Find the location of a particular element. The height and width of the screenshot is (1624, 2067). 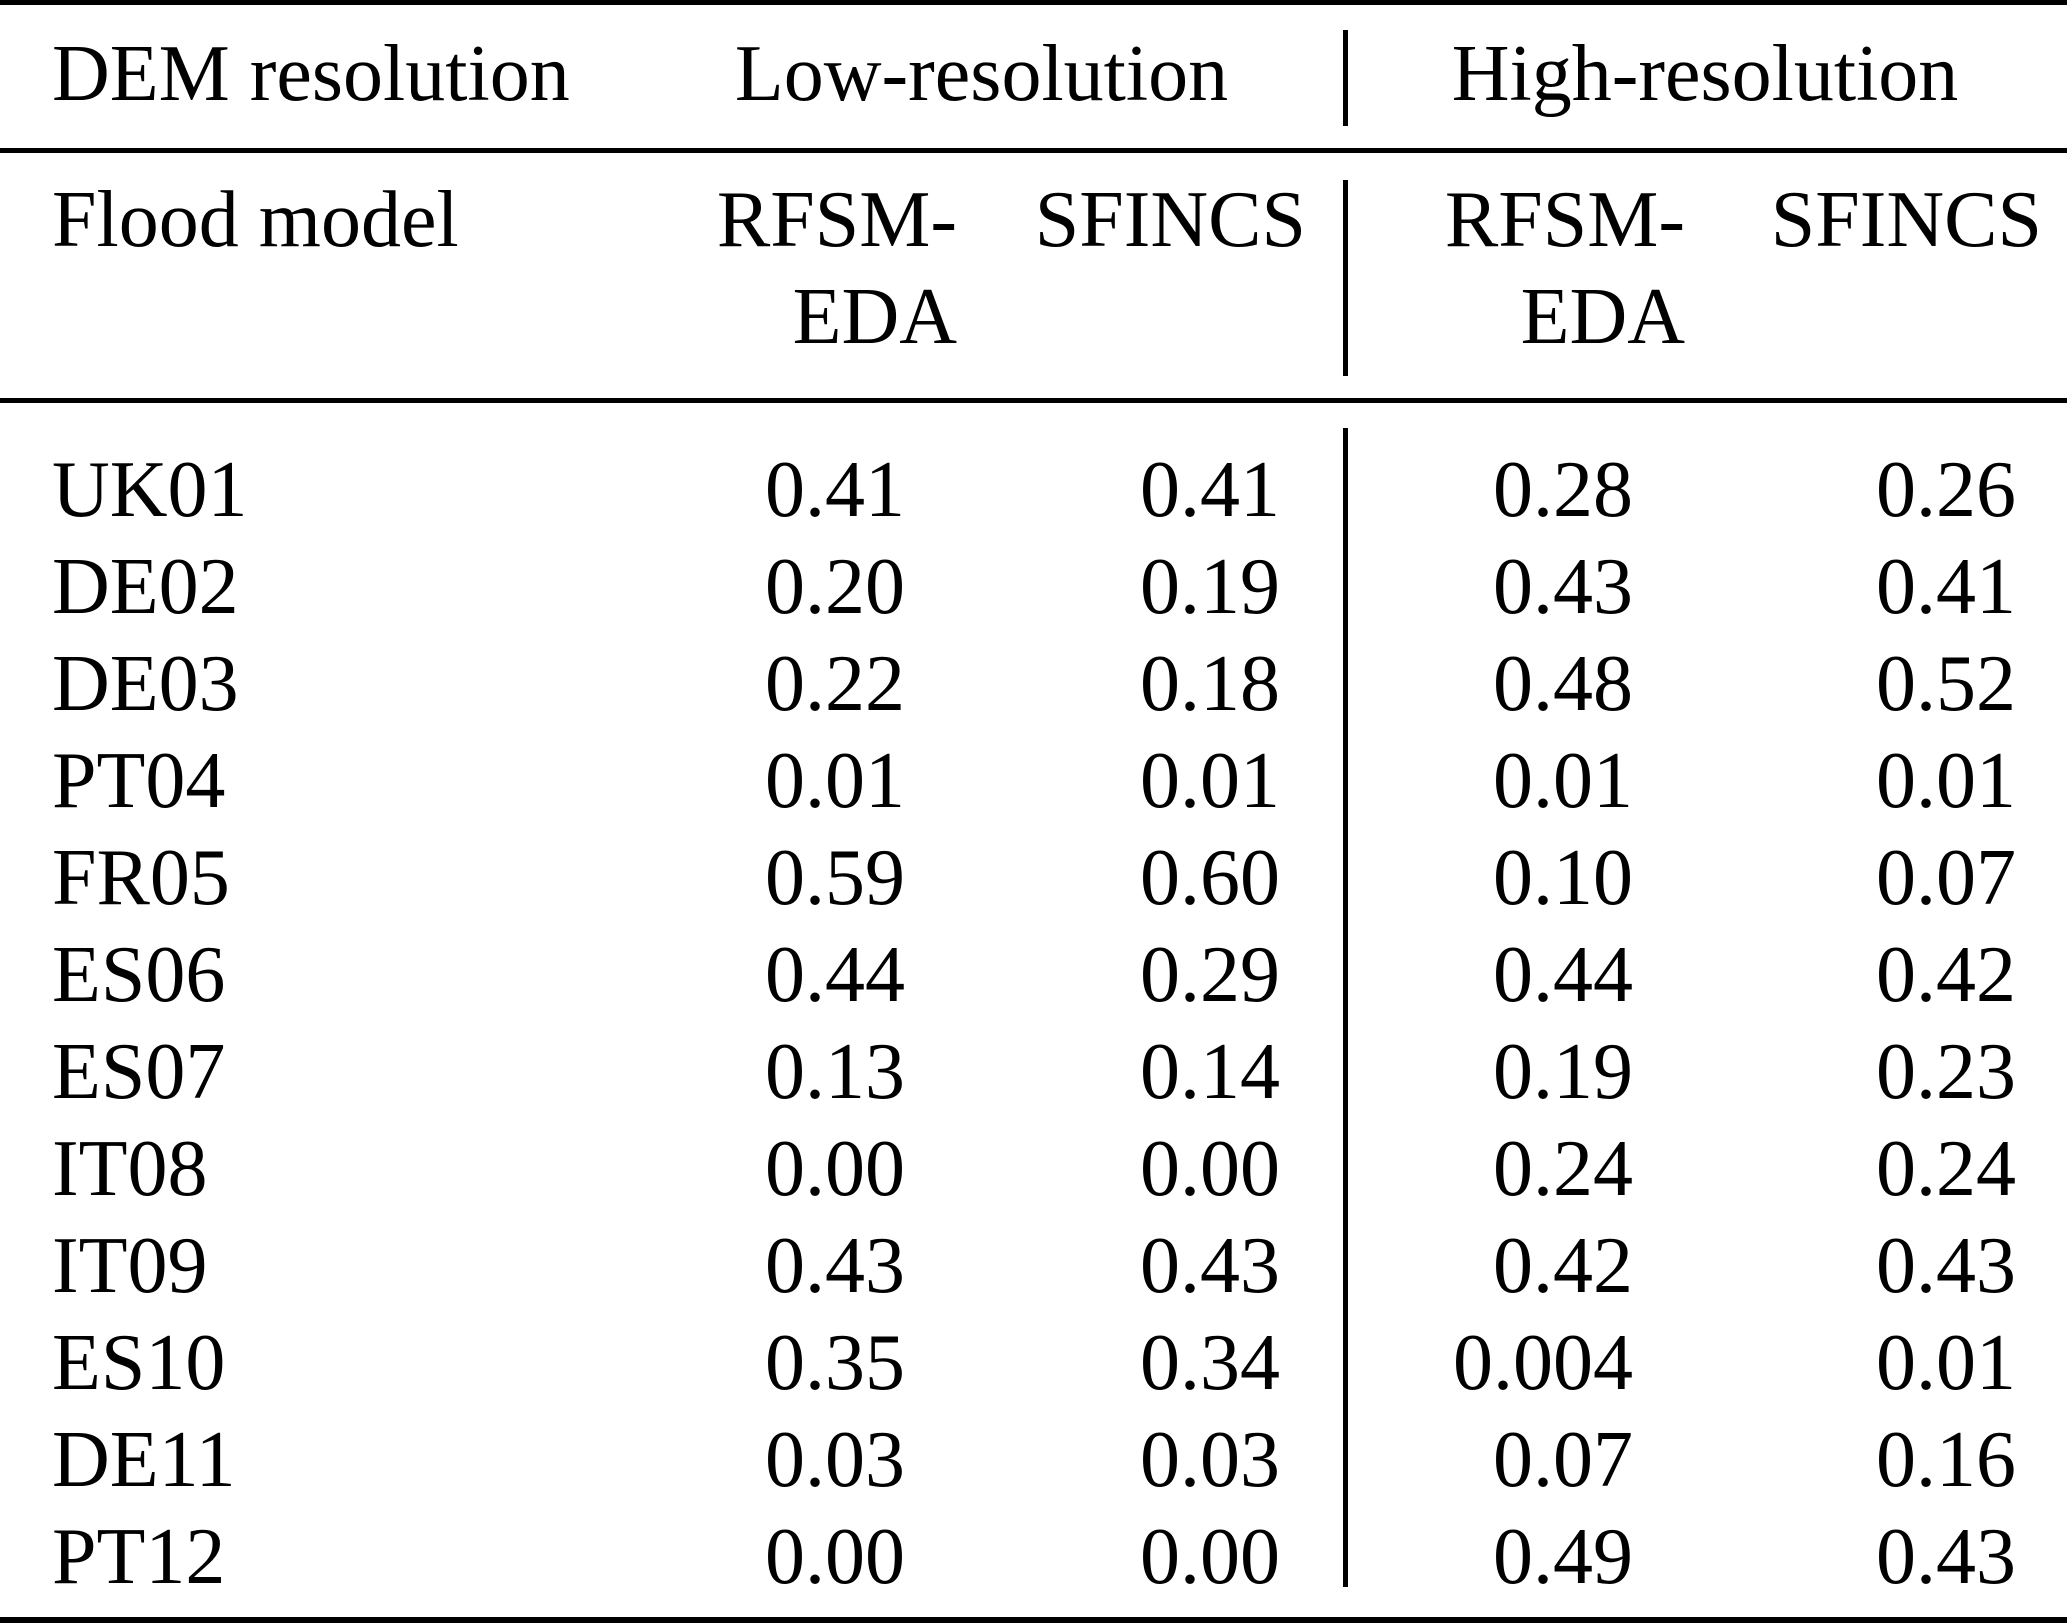

table-row: DE02 0.20 0.19 0.43 0.41 is located at coordinates (1033, 587).